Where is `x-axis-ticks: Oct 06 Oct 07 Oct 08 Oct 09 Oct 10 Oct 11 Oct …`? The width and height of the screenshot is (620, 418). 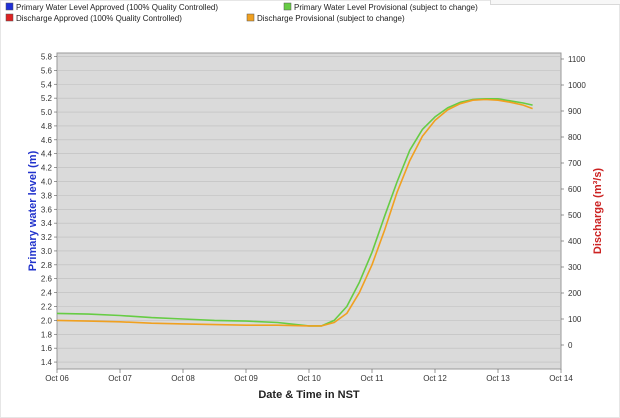 x-axis-ticks: Oct 06 Oct 07 Oct 08 Oct 09 Oct 10 Oct 11 Oct … is located at coordinates (309, 376).